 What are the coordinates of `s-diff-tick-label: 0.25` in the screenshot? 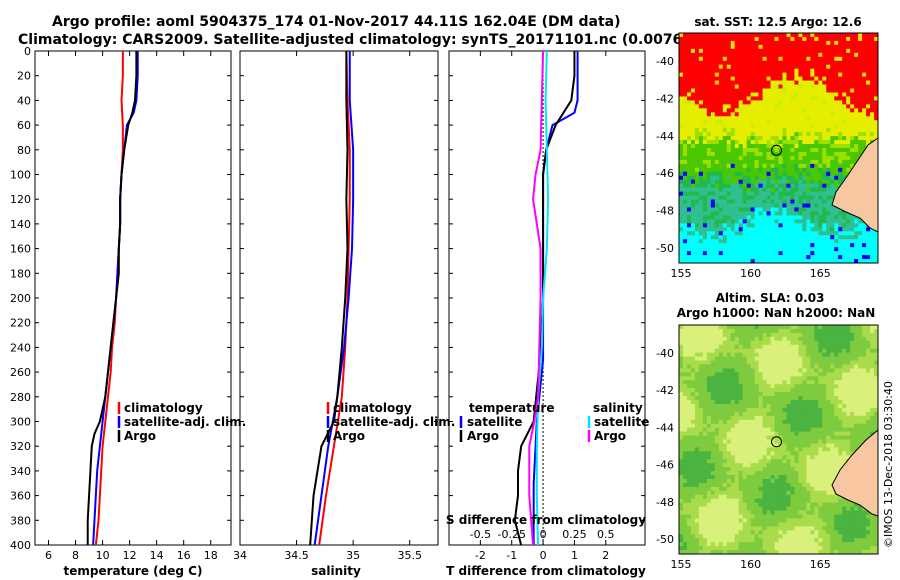 It's located at (574, 534).